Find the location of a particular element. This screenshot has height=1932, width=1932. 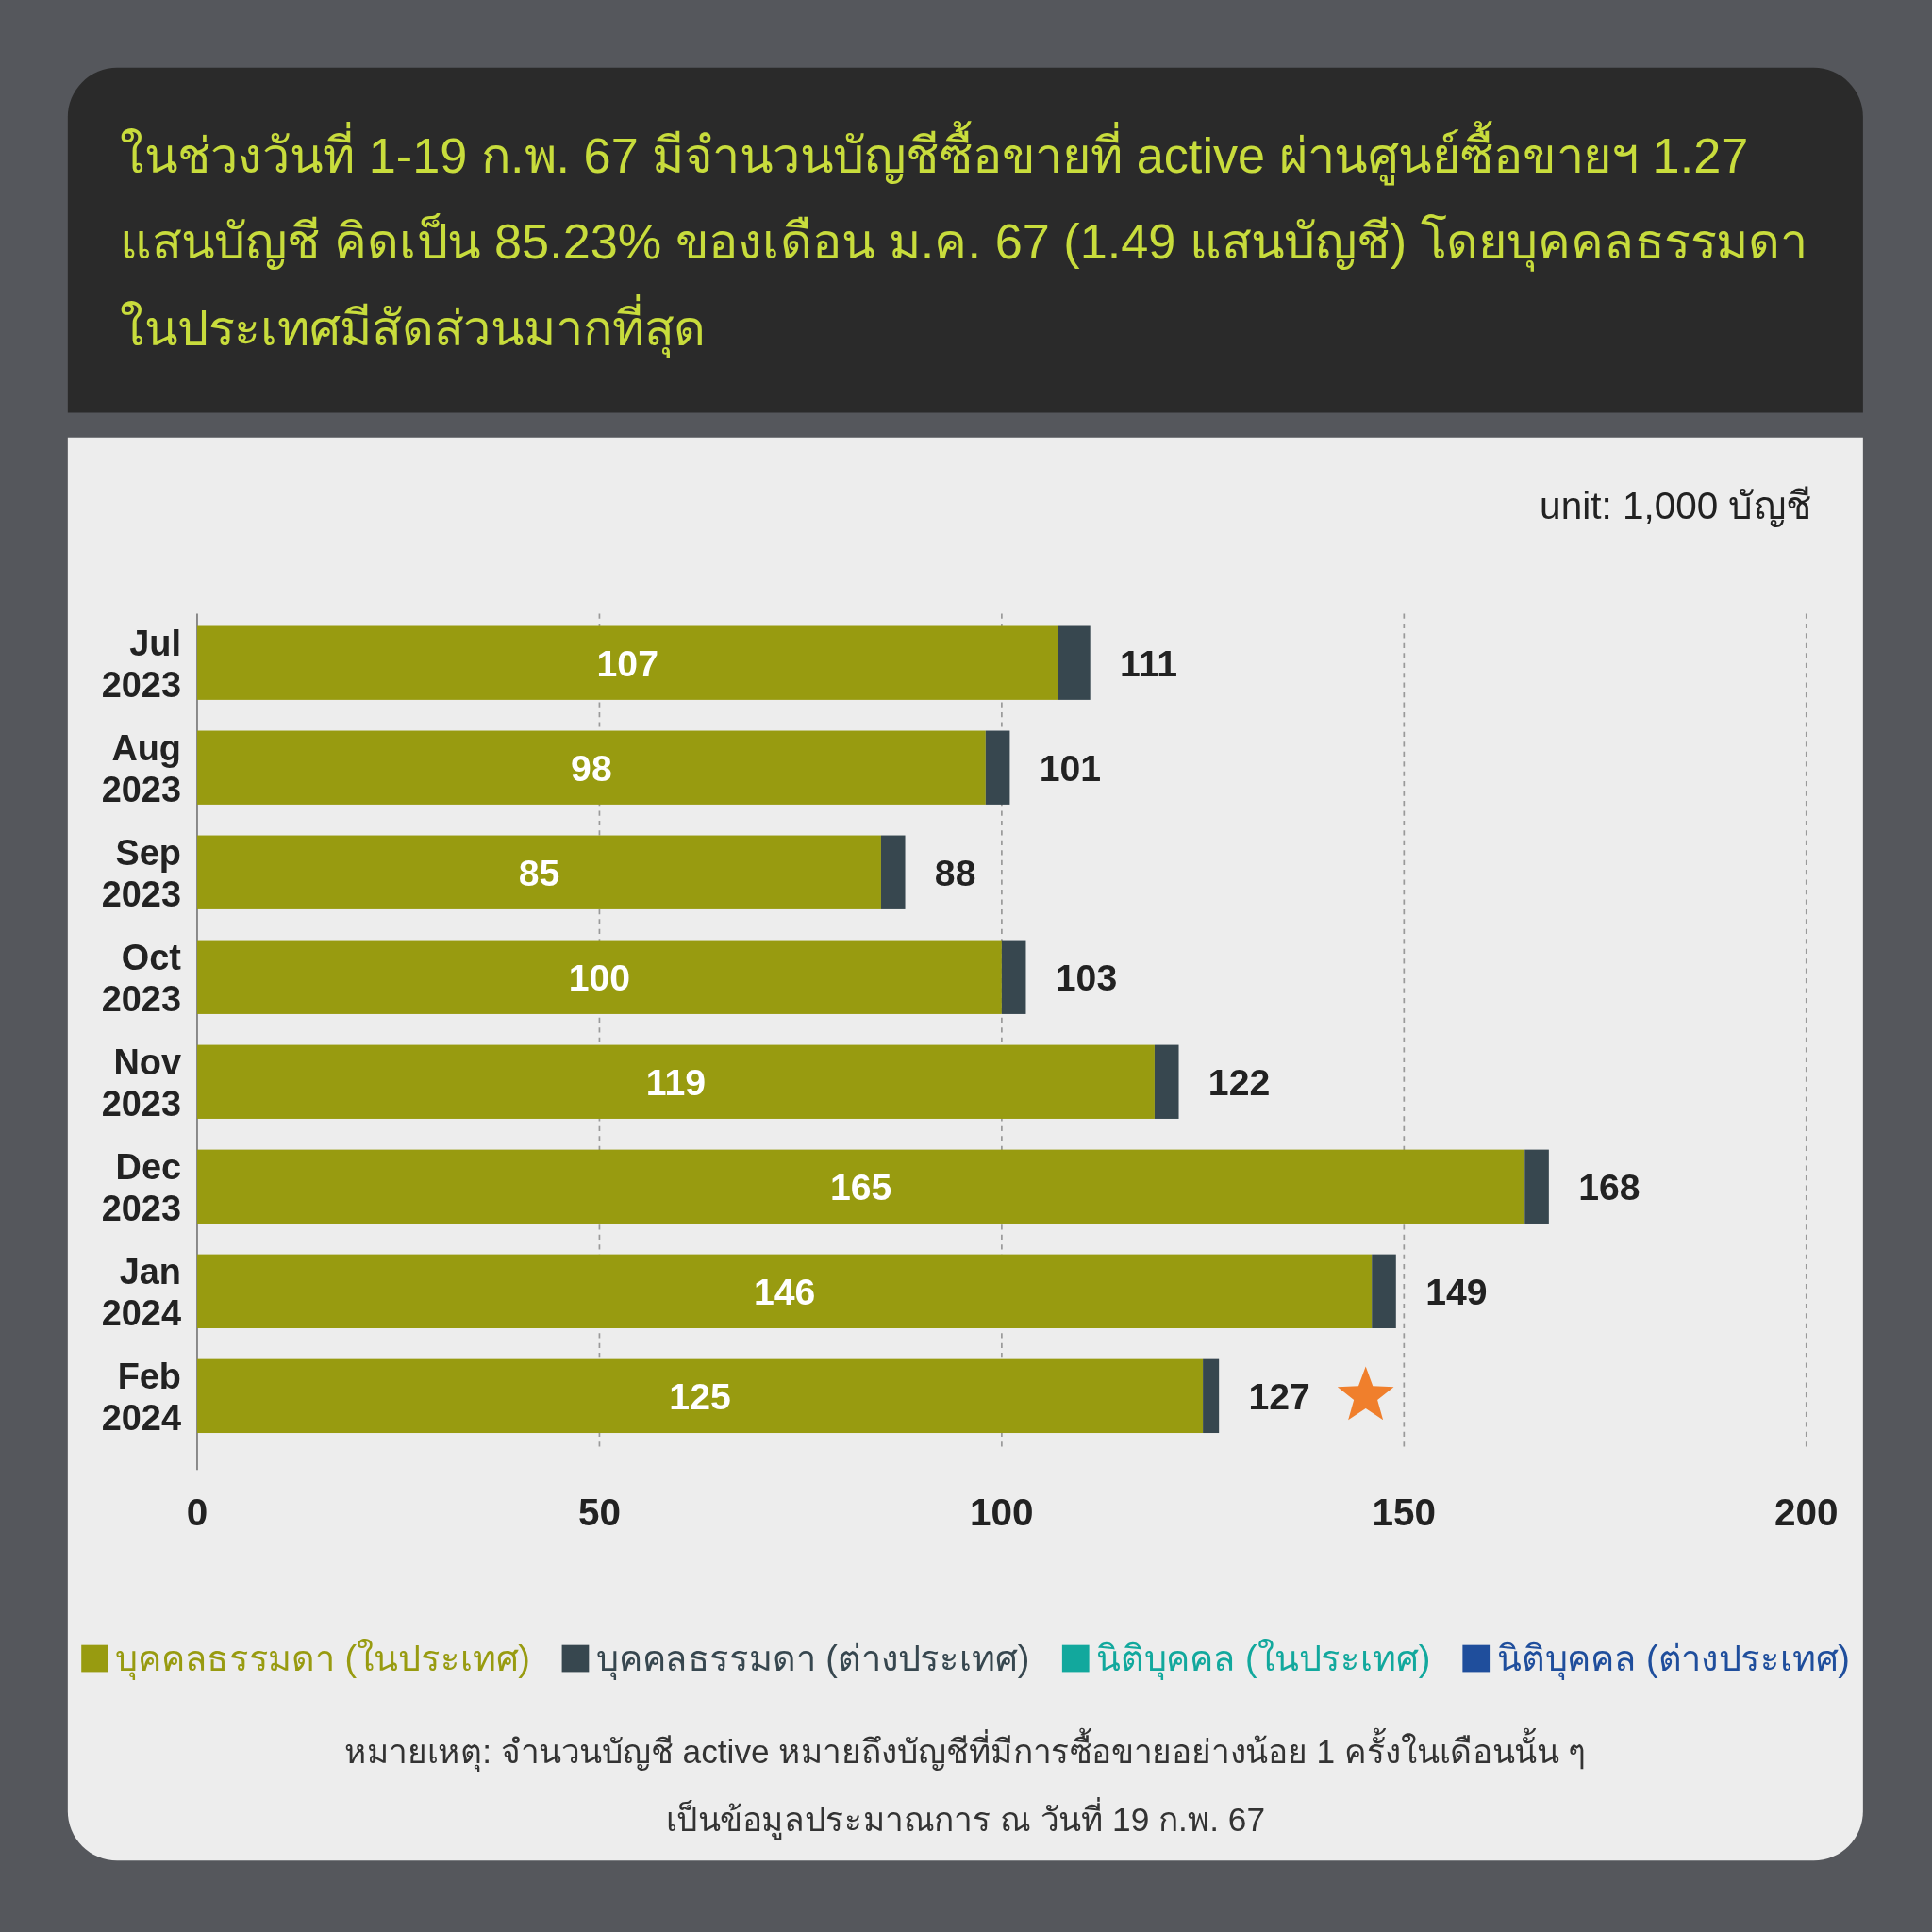

data-label: 85 is located at coordinates (539, 873).